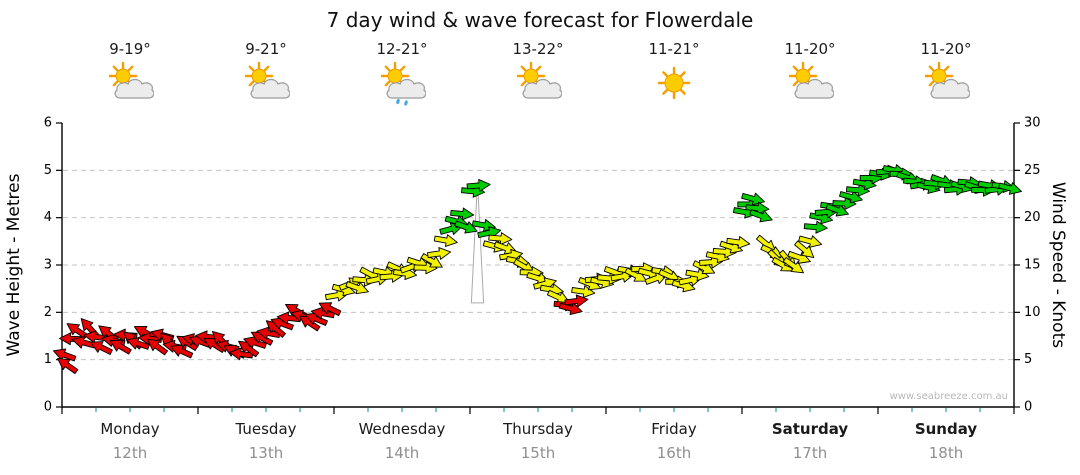 The width and height of the screenshot is (1080, 475). Describe the element at coordinates (1032, 312) in the screenshot. I see `knots-tick-label: 10` at that location.